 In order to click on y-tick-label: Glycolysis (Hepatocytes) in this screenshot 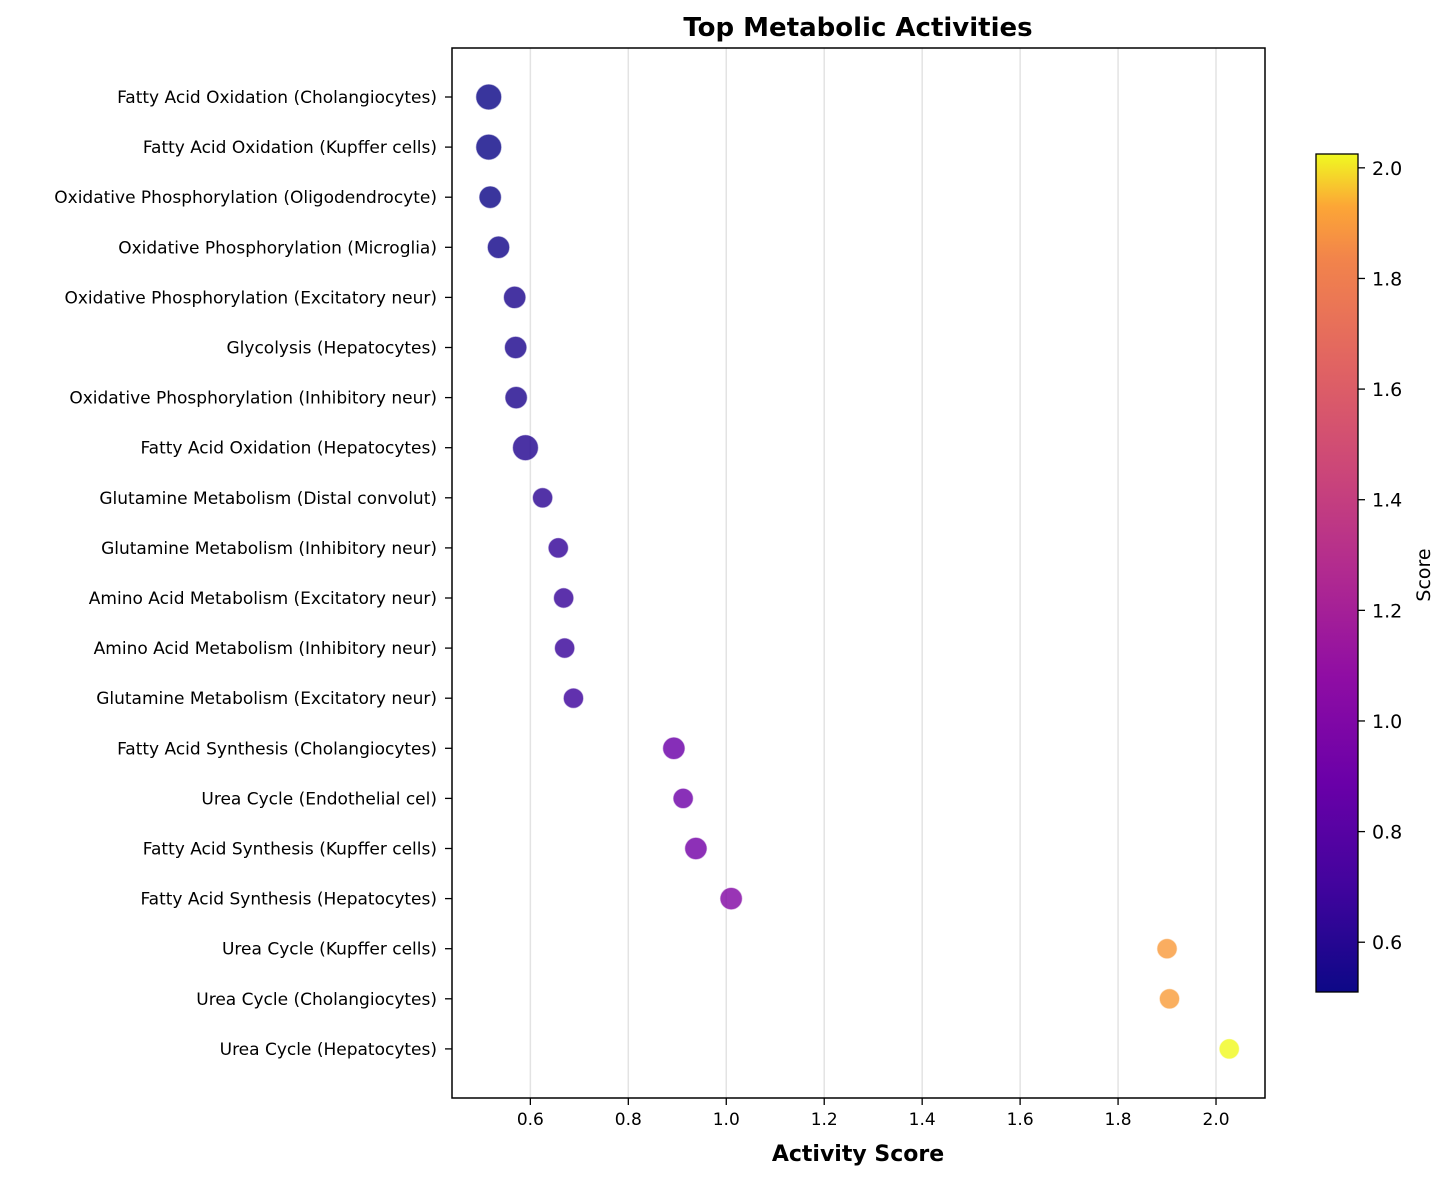, I will do `click(332, 349)`.